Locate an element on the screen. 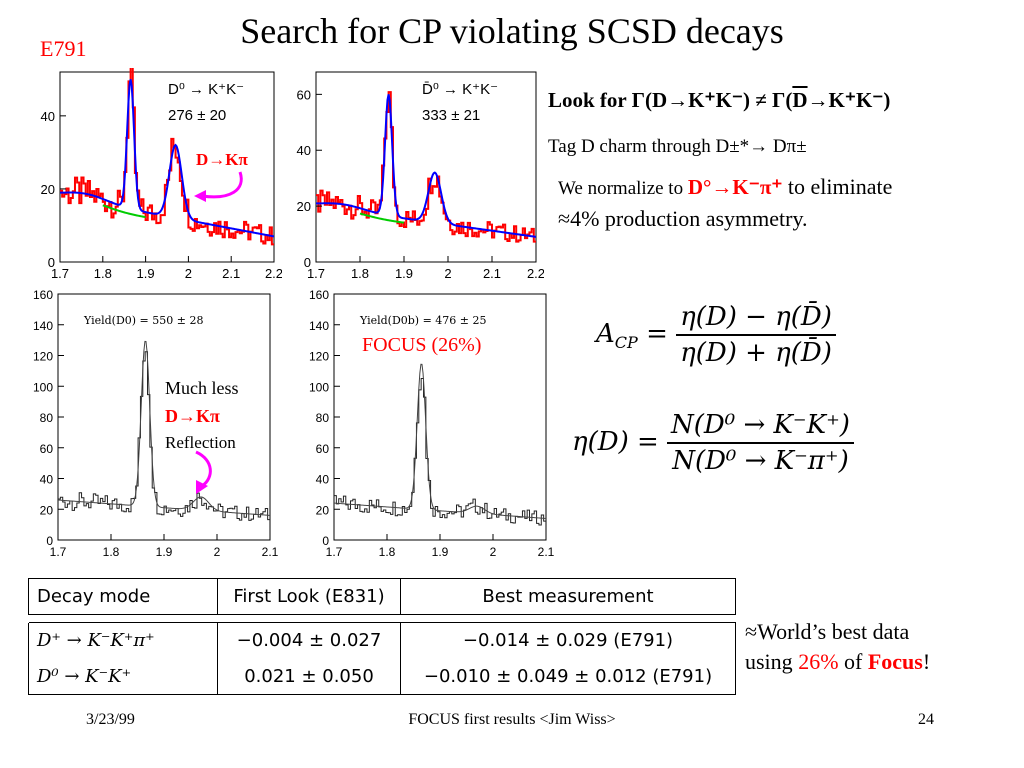 This screenshot has height=768, width=1024. row2-first: 0.021 ± 0.050 is located at coordinates (309, 676).